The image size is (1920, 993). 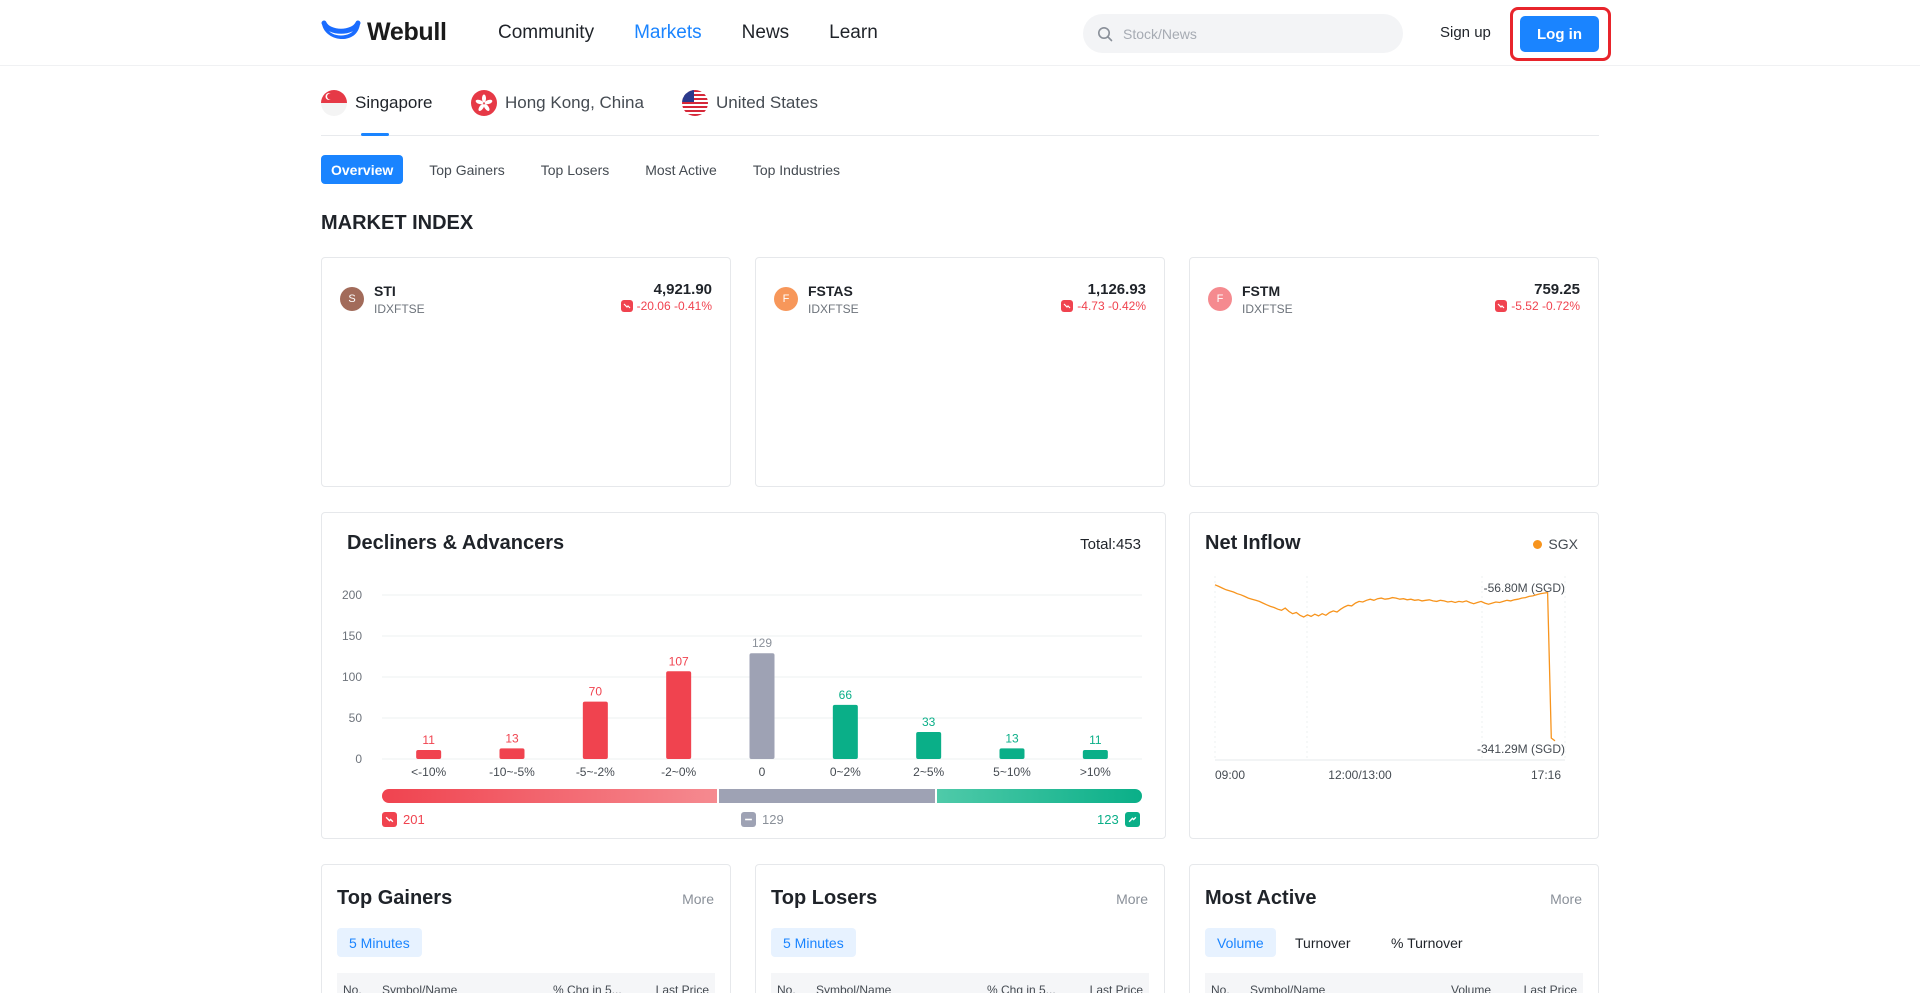 What do you see at coordinates (750, 103) in the screenshot?
I see `tab-united-states: United States` at bounding box center [750, 103].